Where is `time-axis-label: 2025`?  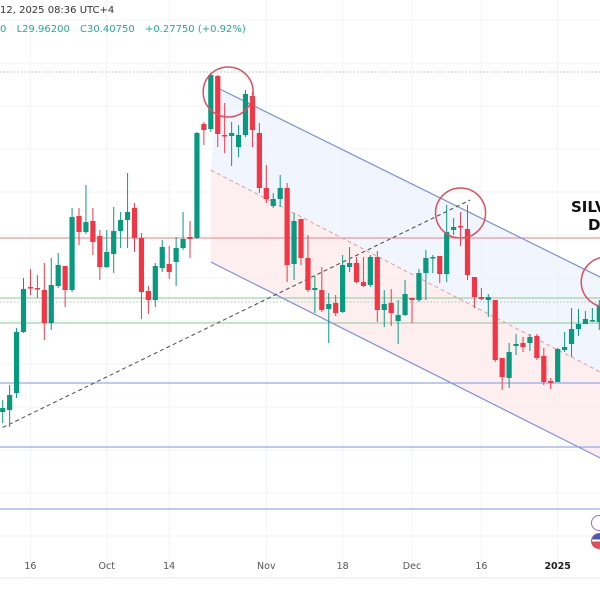 time-axis-label: 2025 is located at coordinates (557, 566).